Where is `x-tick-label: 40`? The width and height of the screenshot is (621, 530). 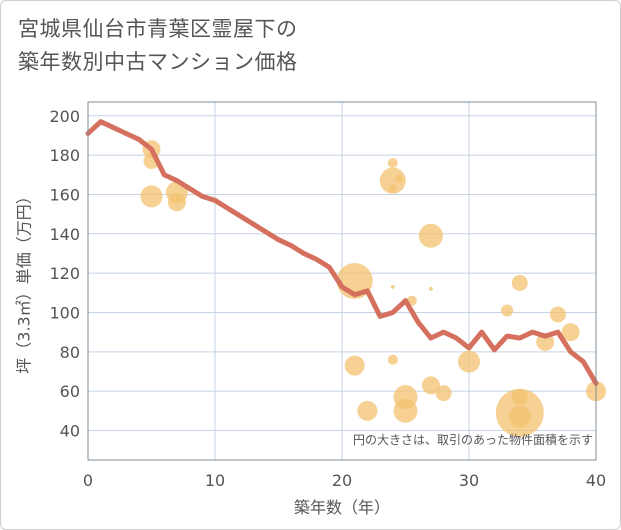
x-tick-label: 40 is located at coordinates (596, 480).